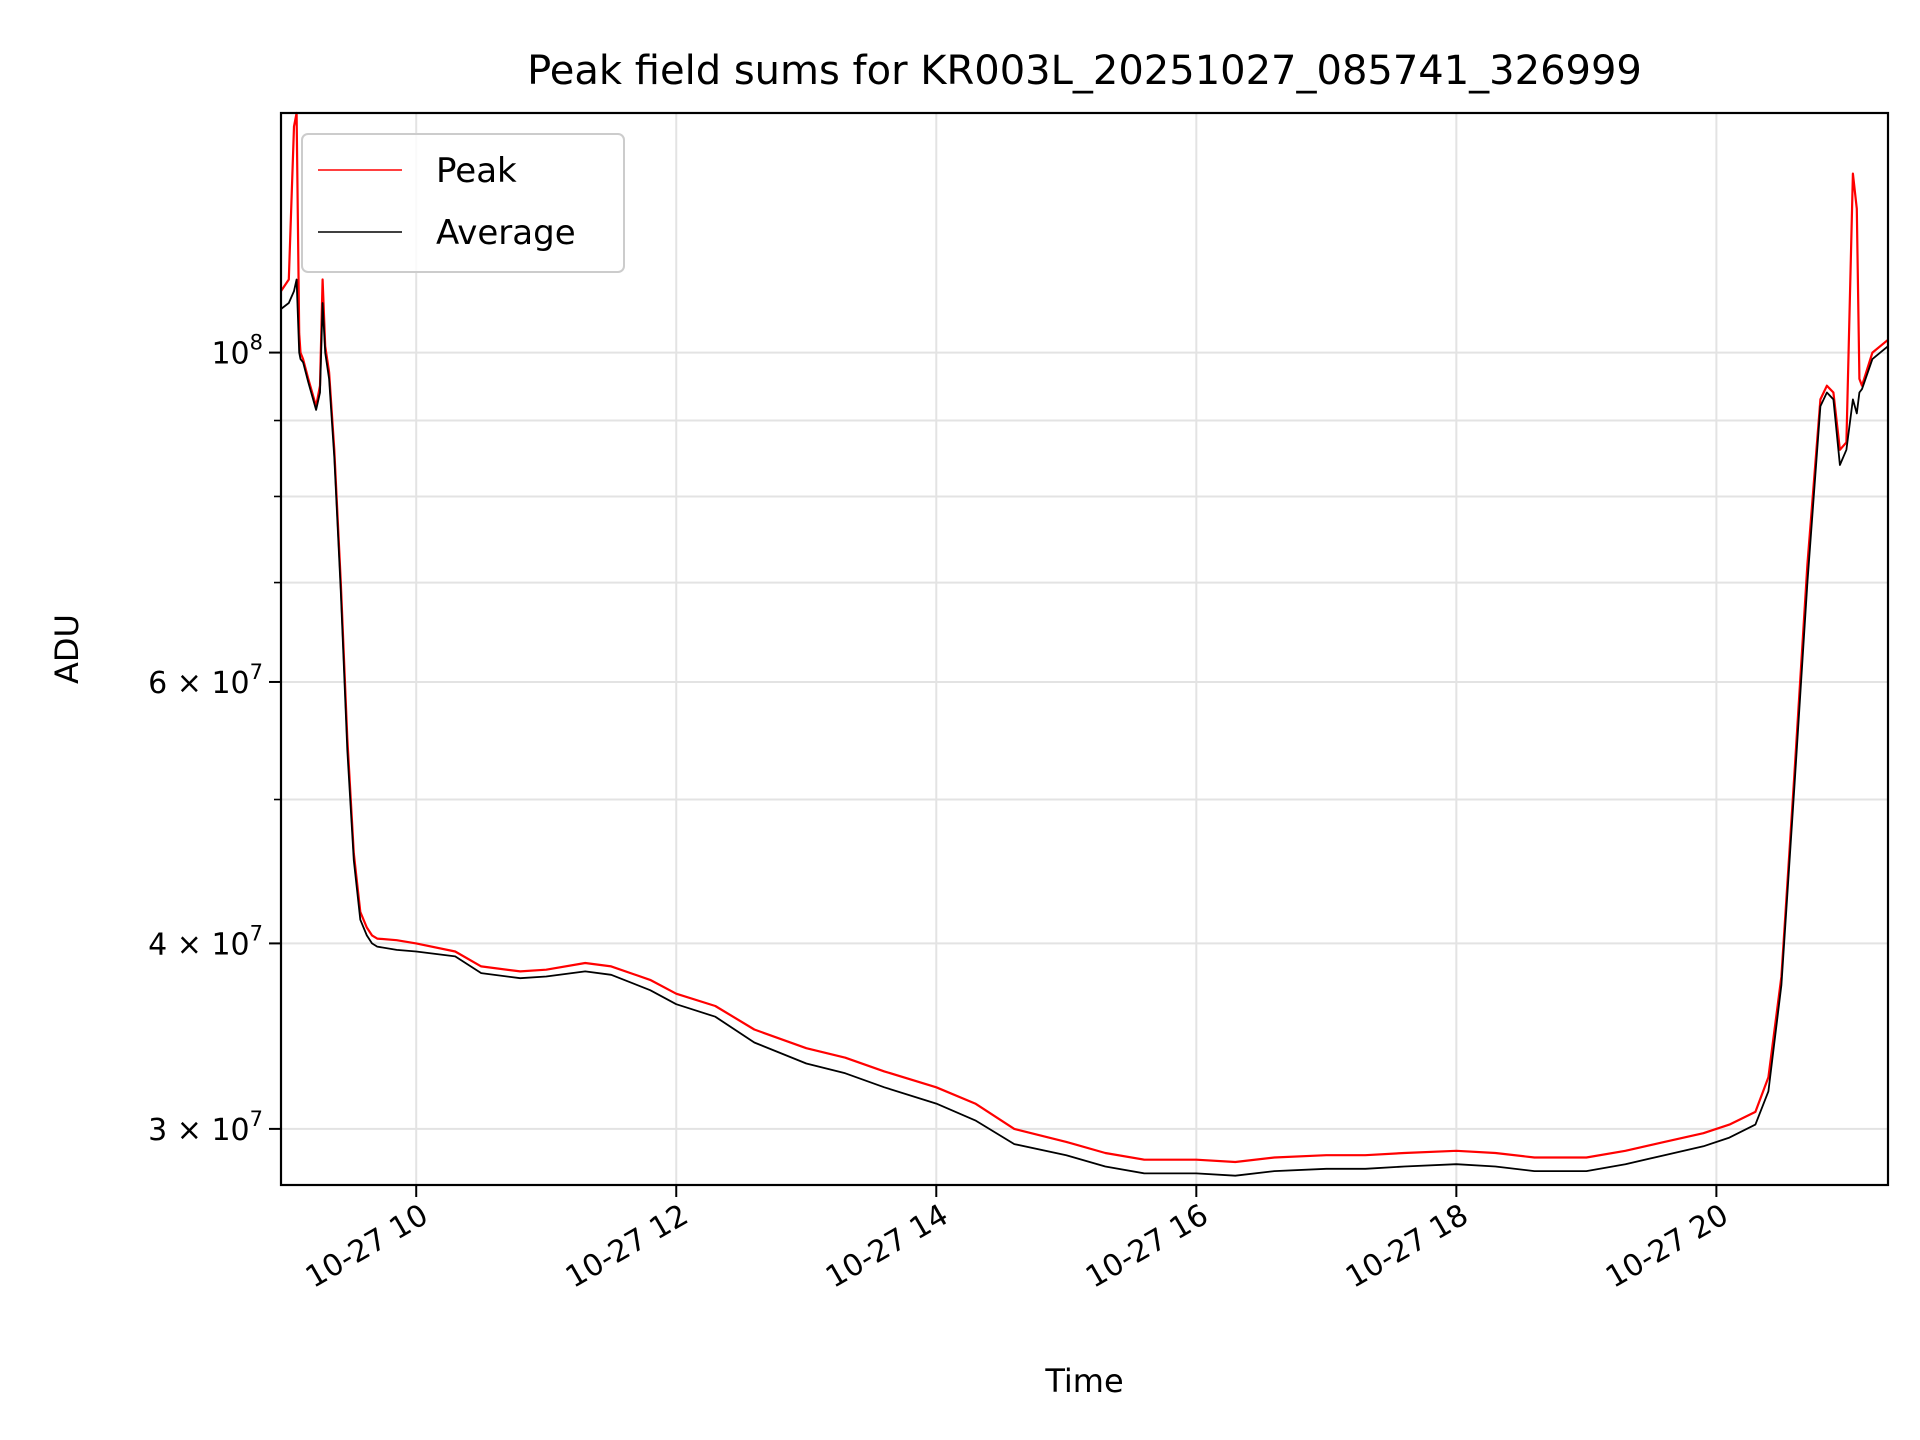  What do you see at coordinates (205, 1127) in the screenshot?
I see `y-tick-label: 3 × 107` at bounding box center [205, 1127].